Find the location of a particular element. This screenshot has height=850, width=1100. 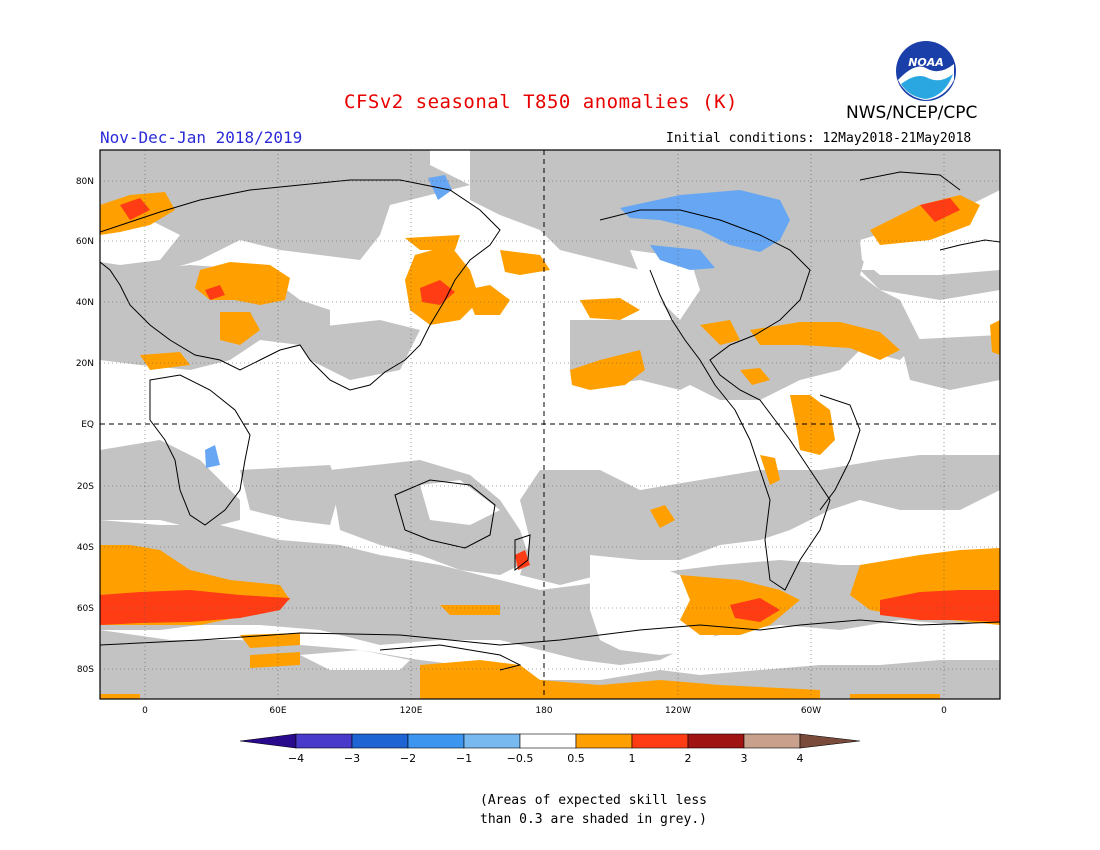

colorbar-label-m3: −3 is located at coordinates (352, 758).